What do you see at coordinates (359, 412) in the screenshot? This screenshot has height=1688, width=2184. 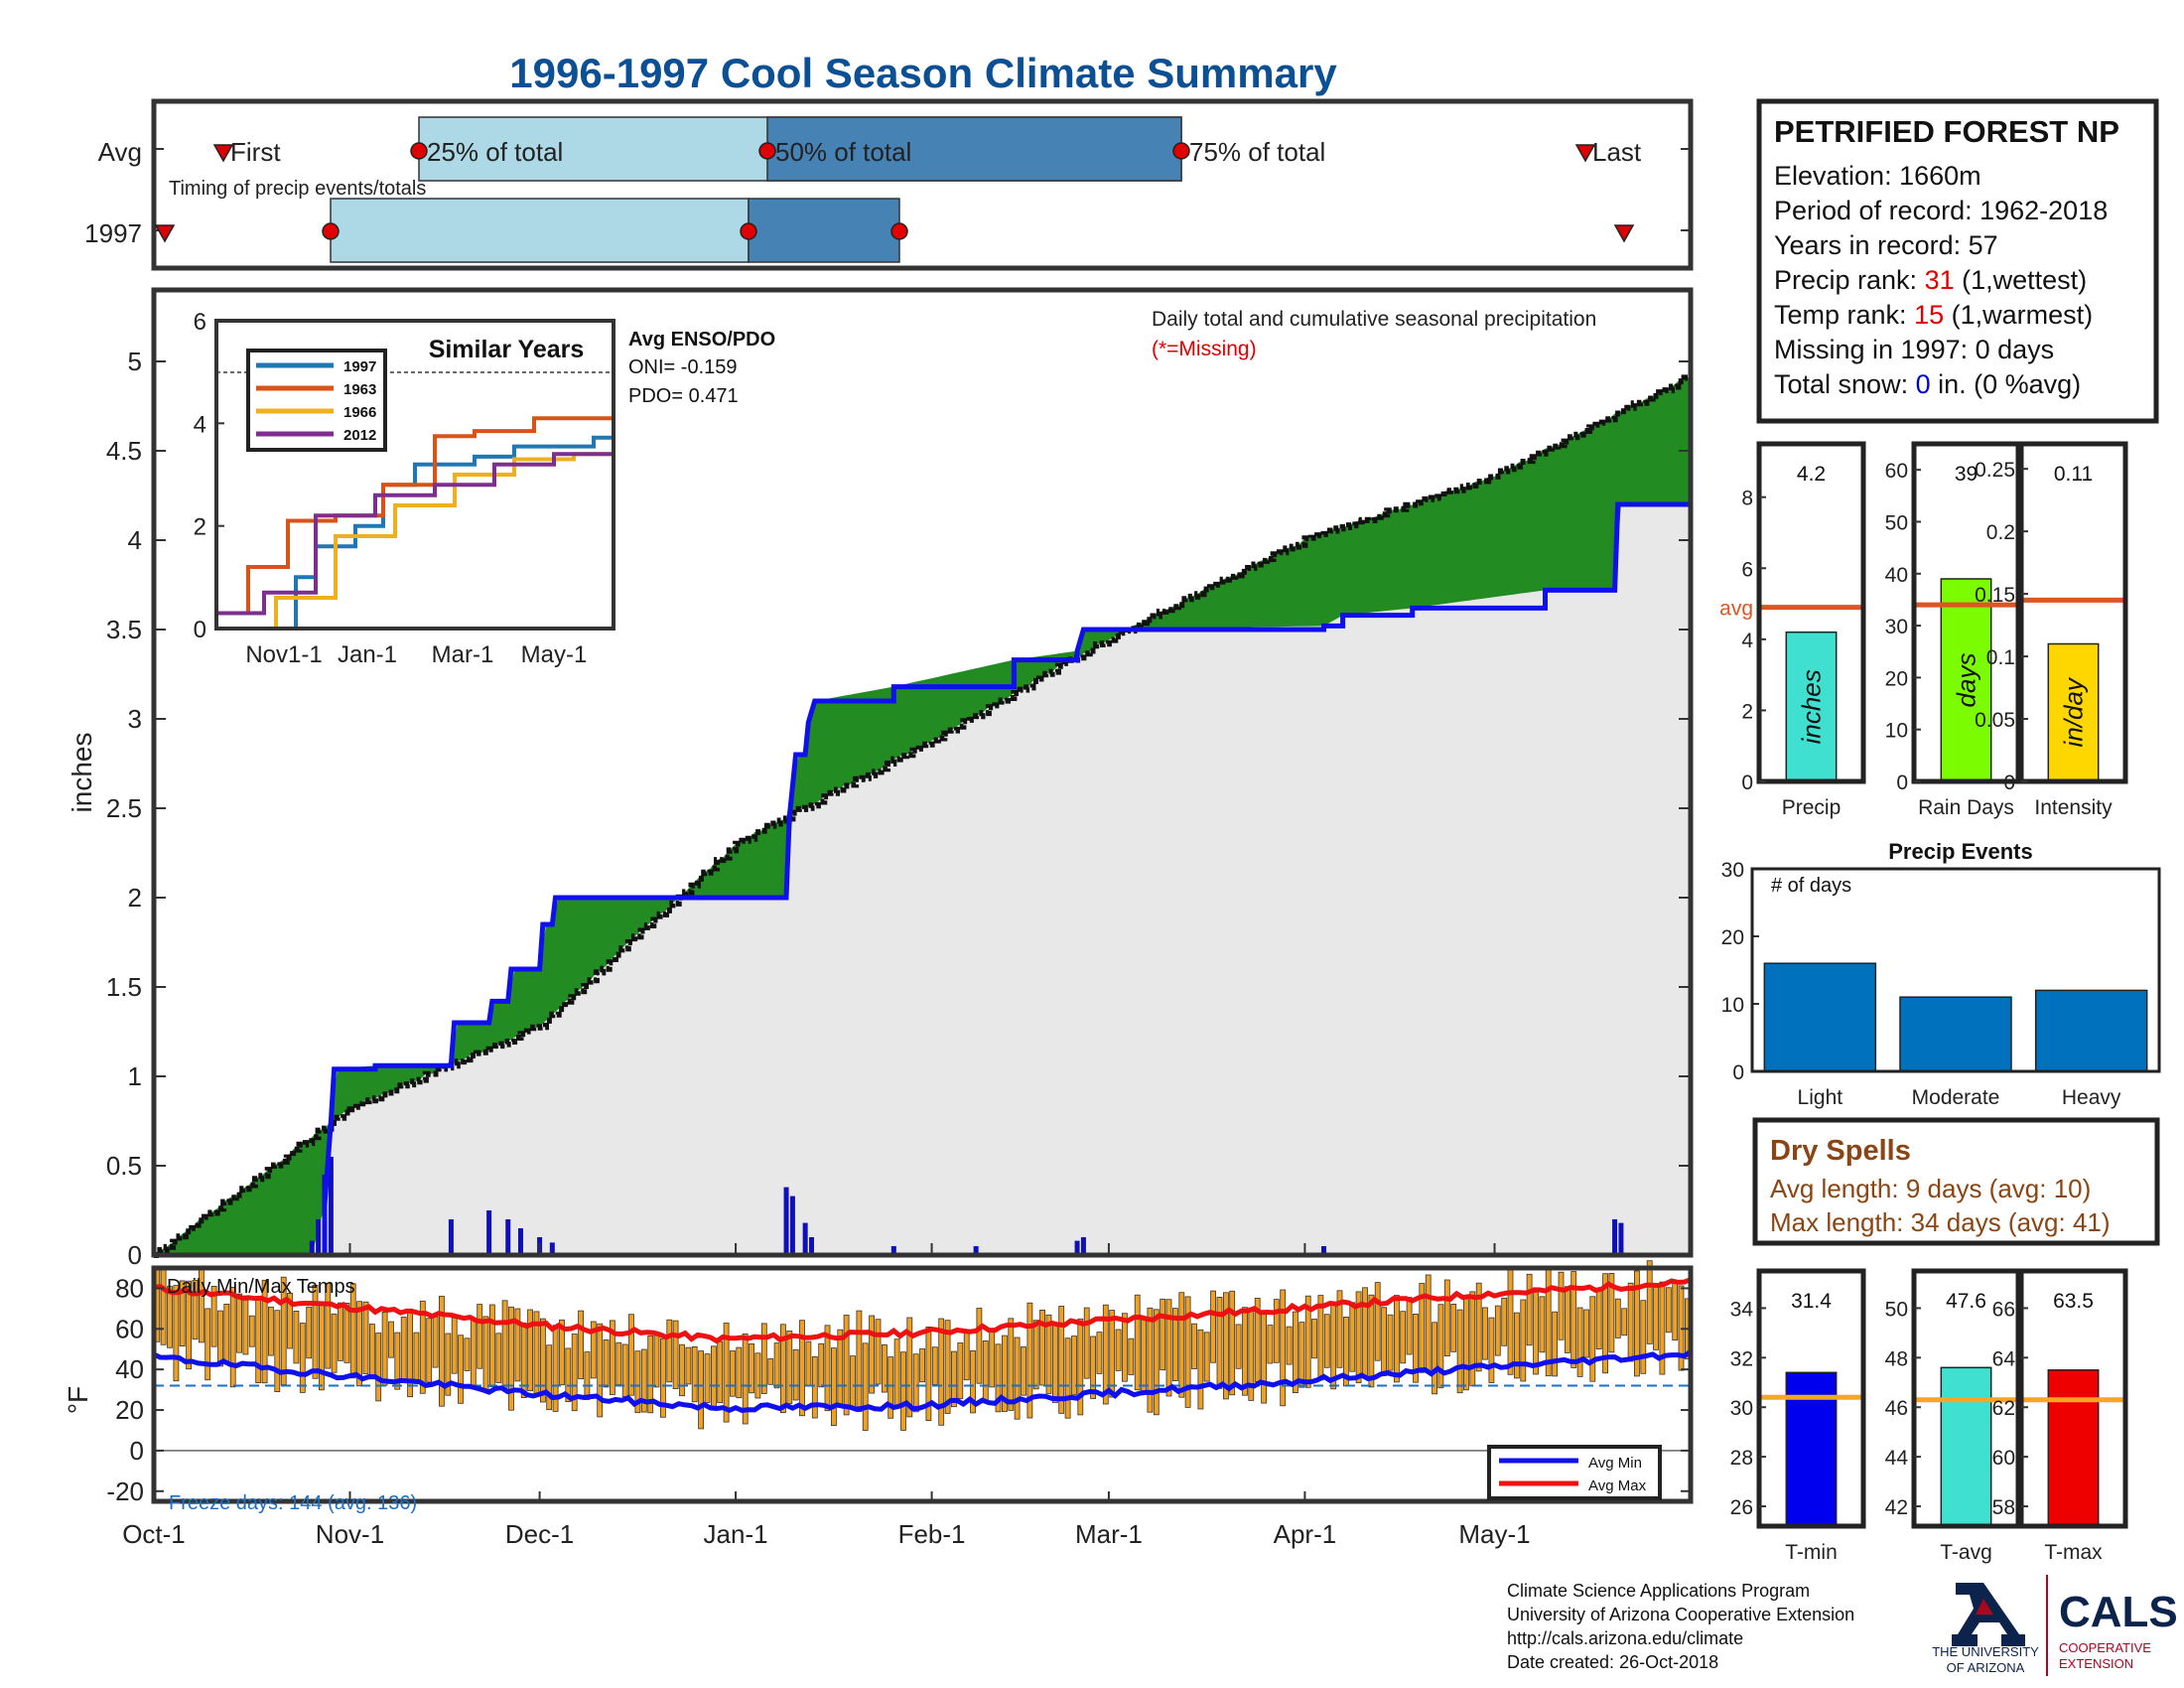 I see `inset-legend-label: 1966` at bounding box center [359, 412].